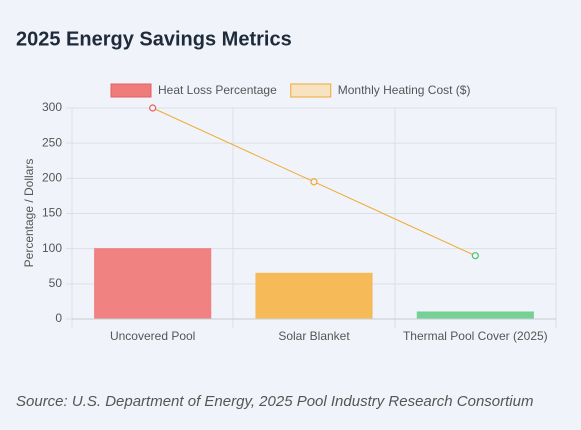  Describe the element at coordinates (475, 336) in the screenshot. I see `x-tick-label: Thermal Pool Cover (2025)` at that location.